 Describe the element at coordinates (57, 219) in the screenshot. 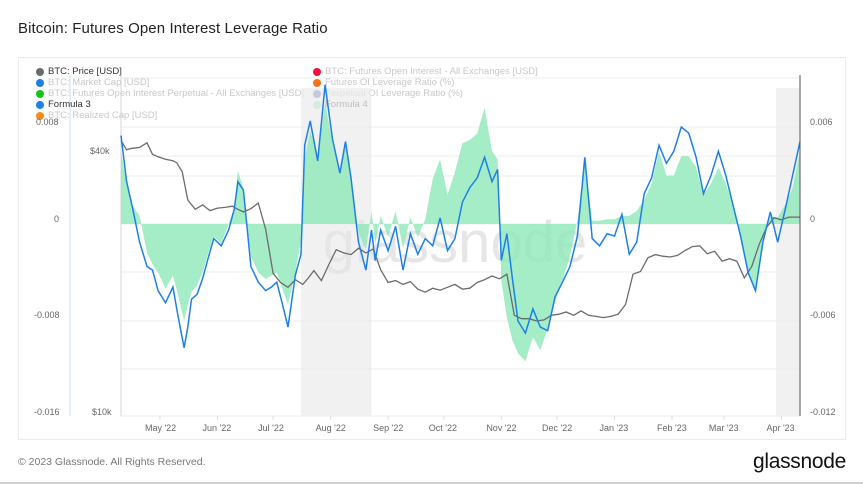

I see `left-axis-tick: 0` at that location.